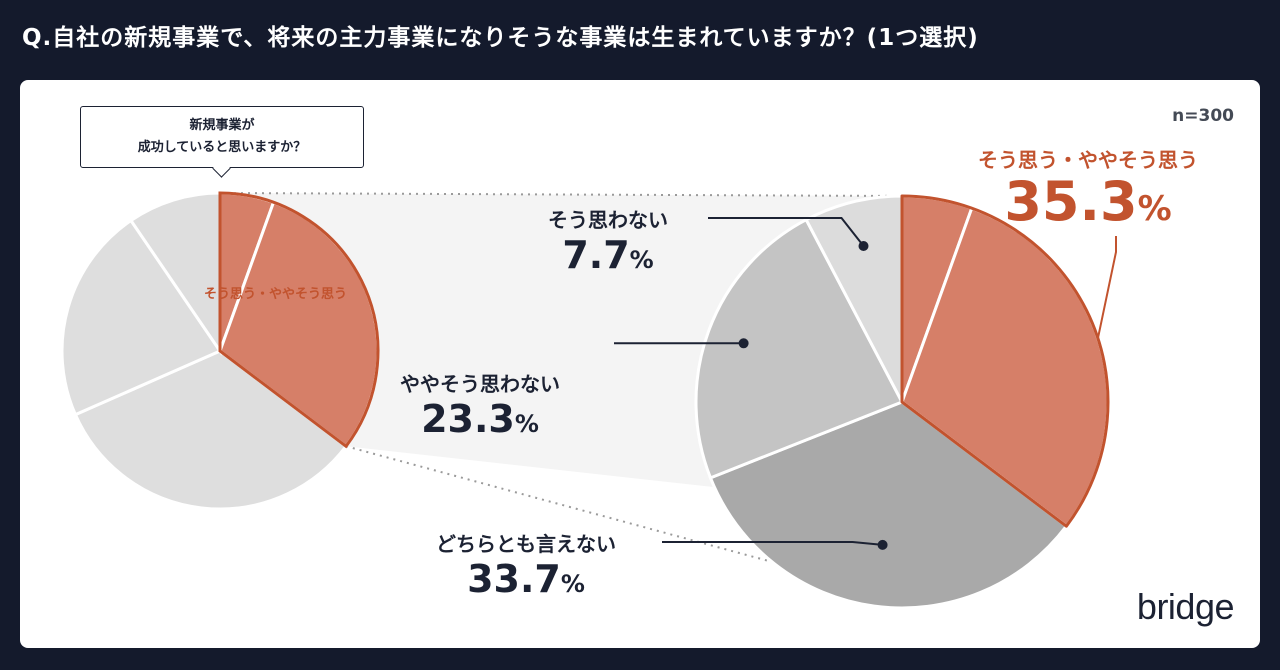 This screenshot has height=670, width=1280. I want to click on callout-line-1: 新規事業が, so click(222, 125).